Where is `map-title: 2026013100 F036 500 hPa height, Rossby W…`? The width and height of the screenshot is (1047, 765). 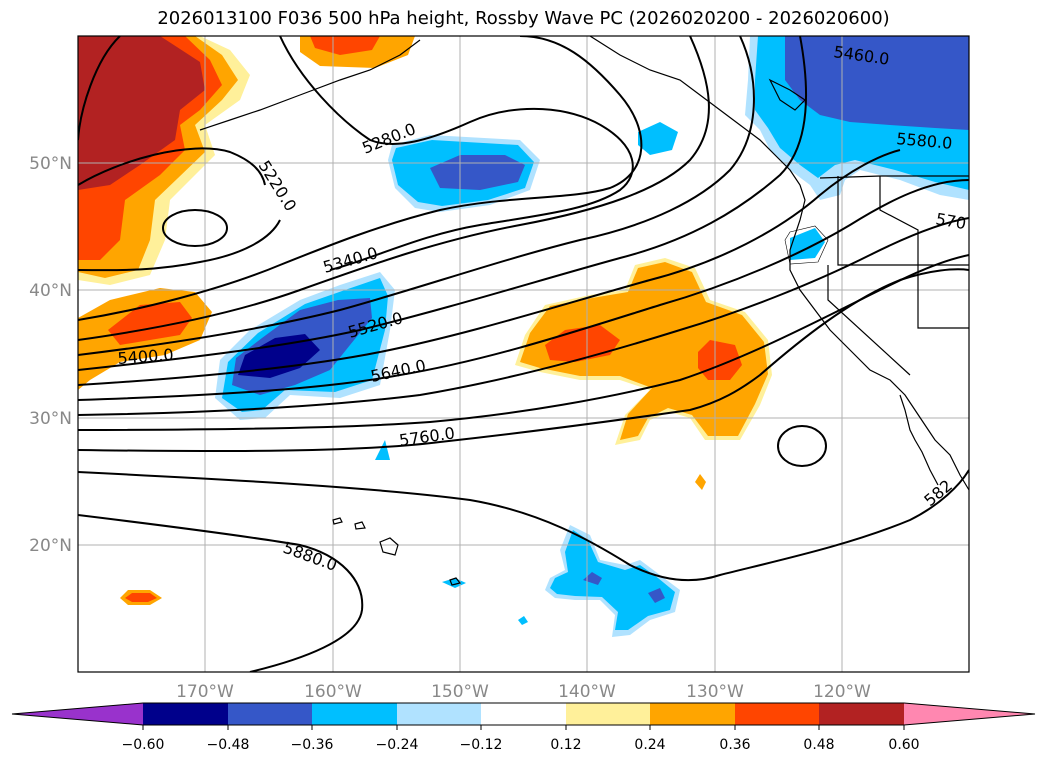
map-title: 2026013100 F036 500 hPa height, Rossby W… is located at coordinates (523, 18).